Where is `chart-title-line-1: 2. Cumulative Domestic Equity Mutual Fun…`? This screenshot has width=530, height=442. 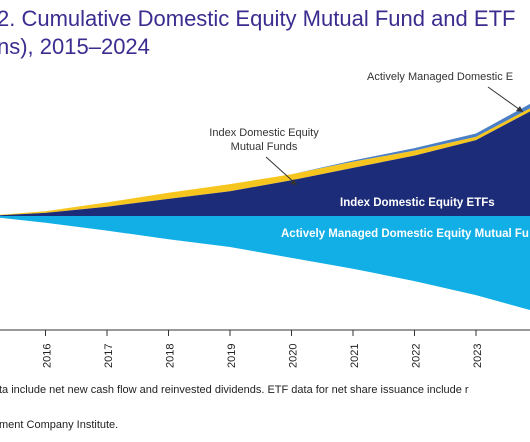
chart-title-line-1: 2. Cumulative Domestic Equity Mutual Fun… is located at coordinates (258, 18).